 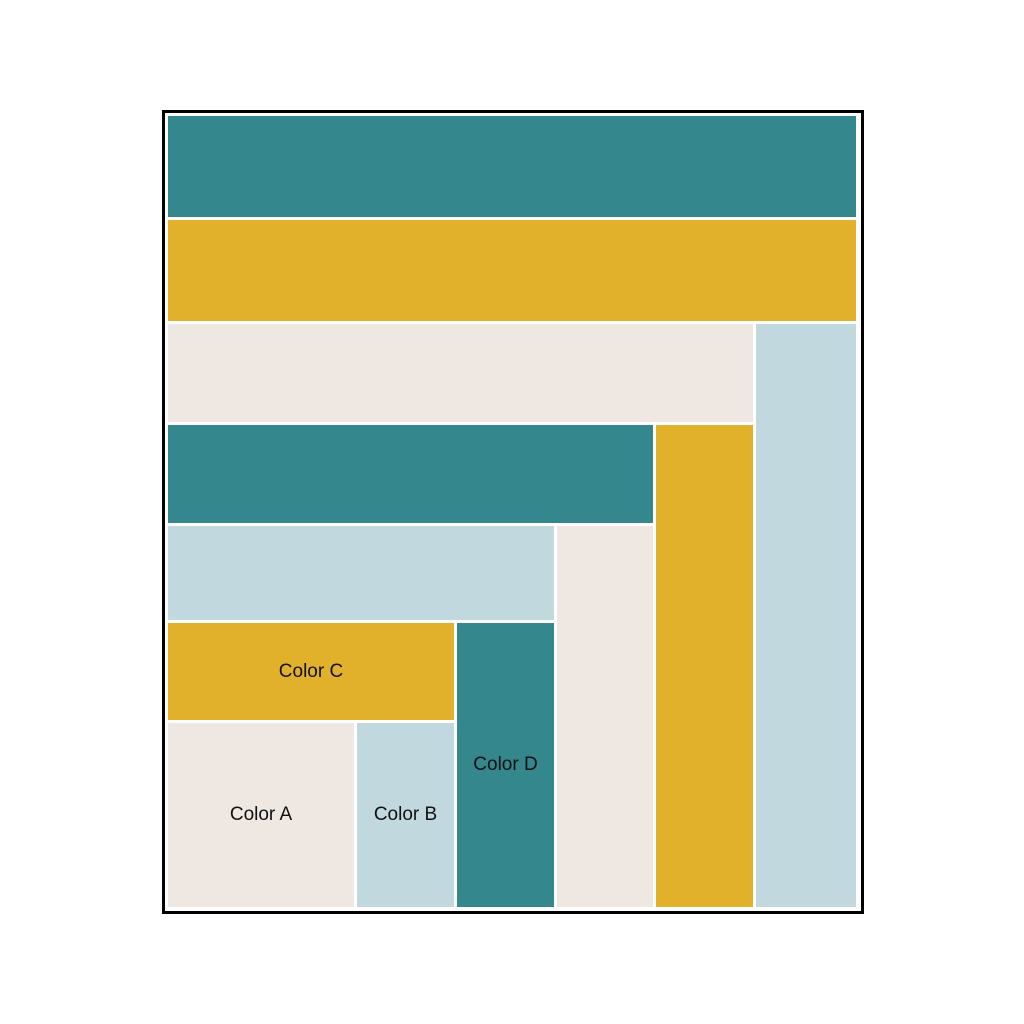 What do you see at coordinates (704, 666) in the screenshot?
I see `strip-right-gold` at bounding box center [704, 666].